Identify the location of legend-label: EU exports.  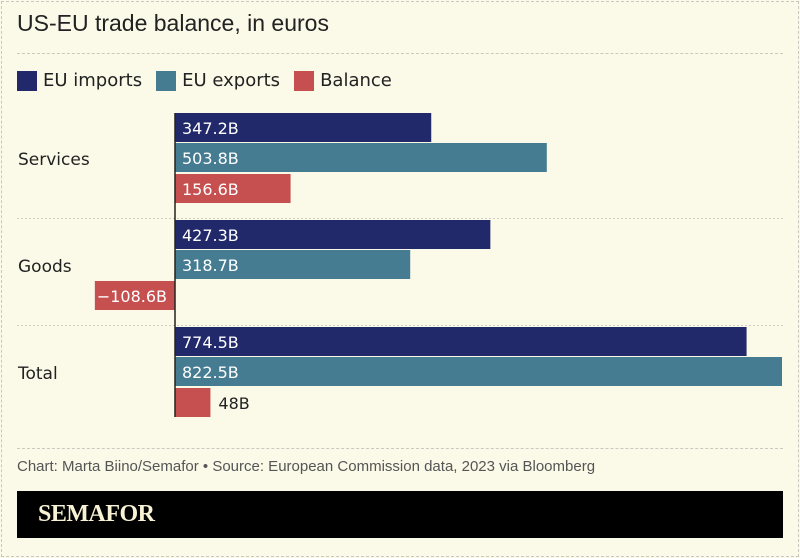
(231, 80).